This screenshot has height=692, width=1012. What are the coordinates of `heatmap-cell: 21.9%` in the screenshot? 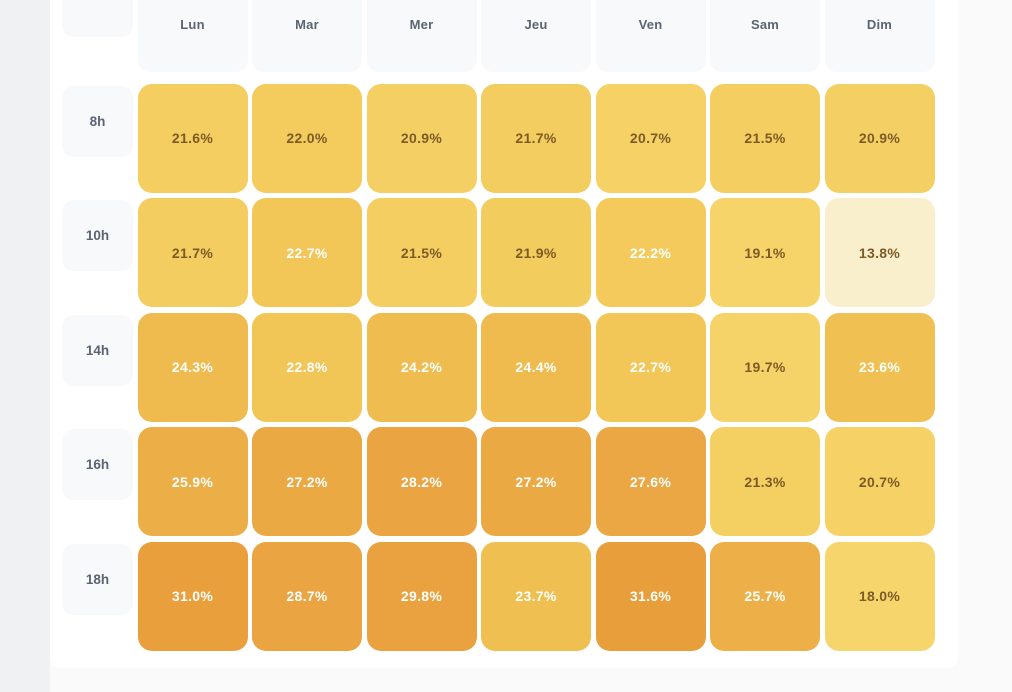 It's located at (536, 252).